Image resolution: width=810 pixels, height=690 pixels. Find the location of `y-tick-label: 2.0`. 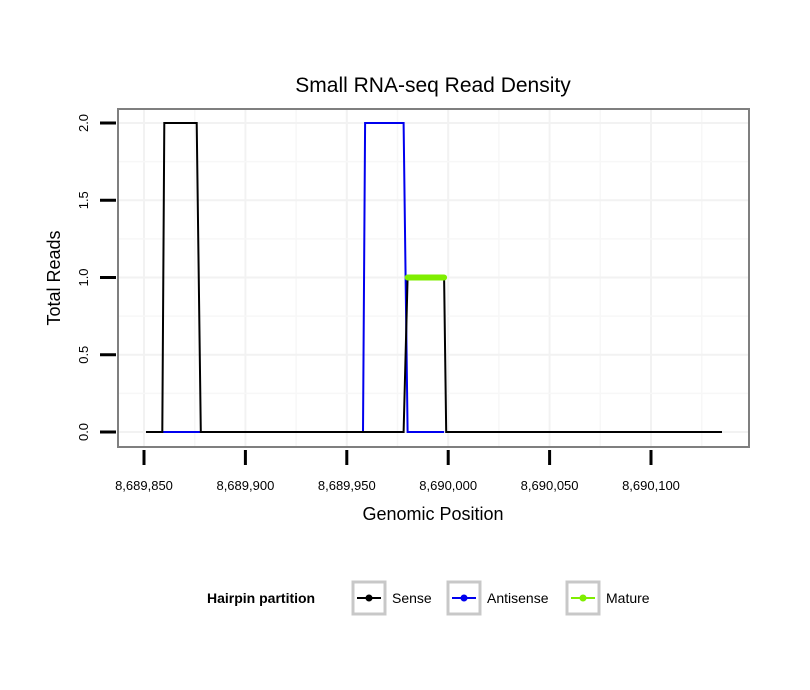

y-tick-label: 2.0 is located at coordinates (83, 123).